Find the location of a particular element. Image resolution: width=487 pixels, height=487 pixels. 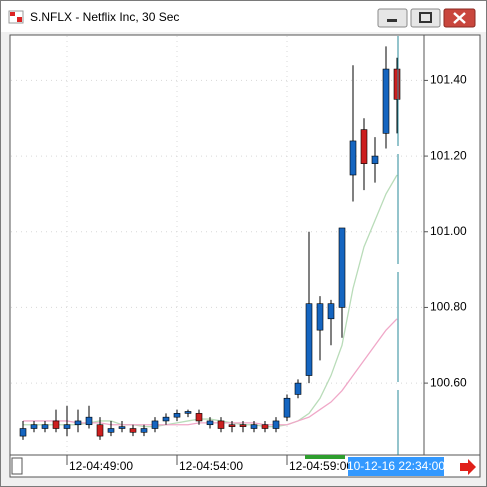

price-axis is located at coordinates (452, 245).